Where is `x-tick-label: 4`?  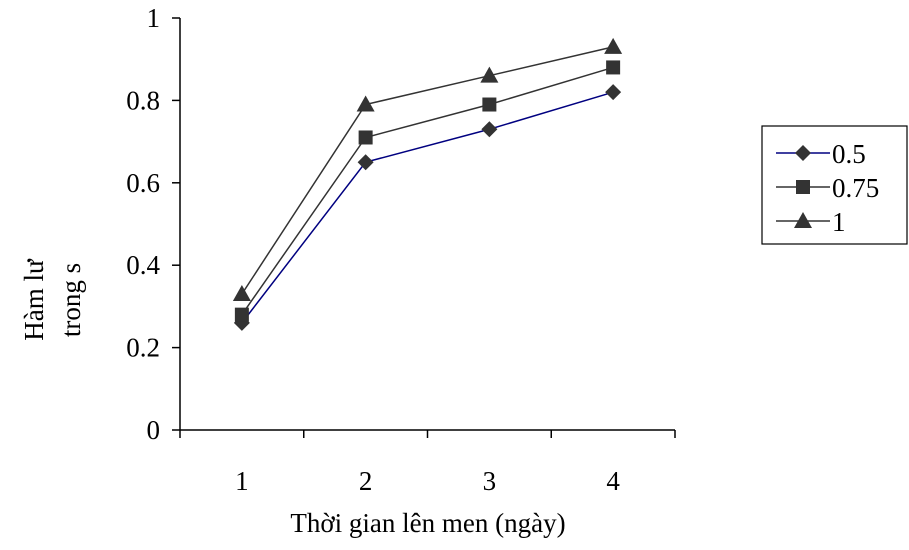
x-tick-label: 4 is located at coordinates (613, 481).